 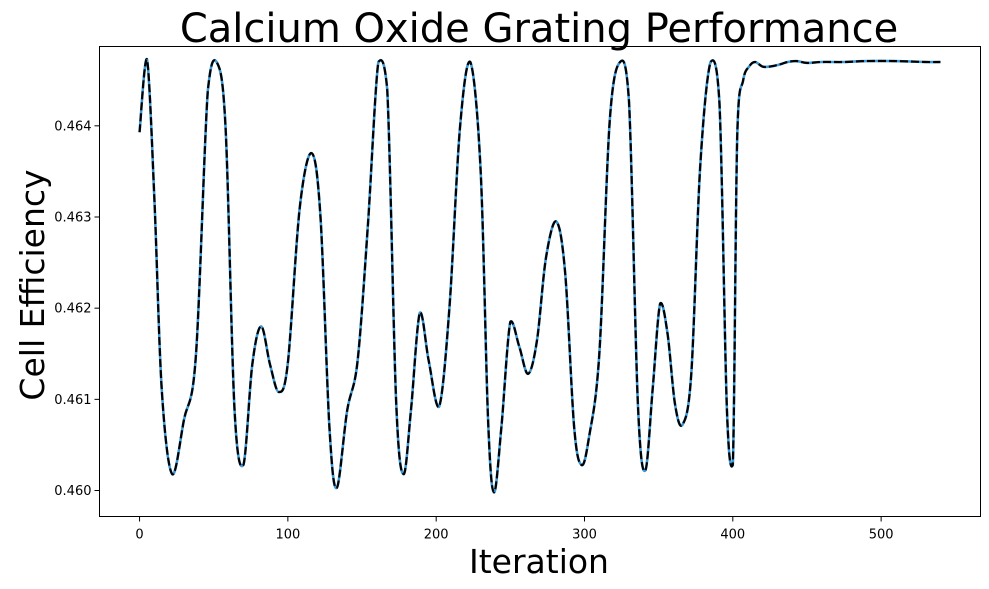 I want to click on x-tick-label: 300, so click(x=584, y=535).